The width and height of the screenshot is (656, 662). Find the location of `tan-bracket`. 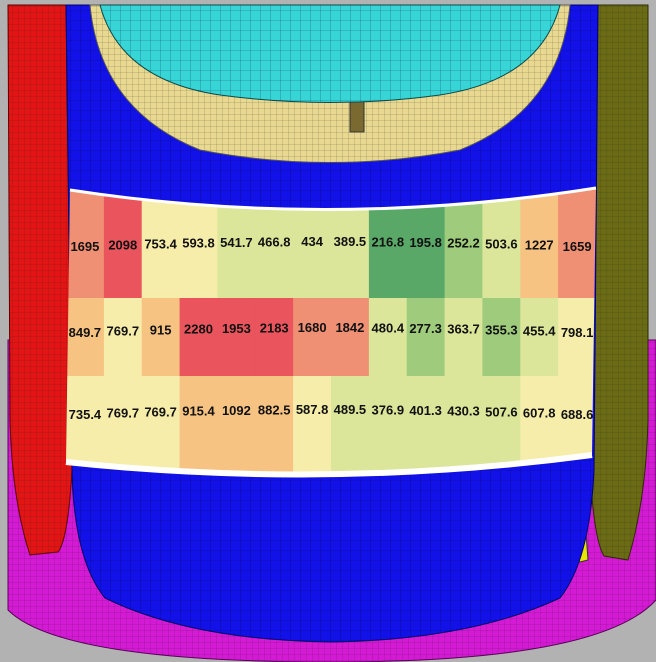

tan-bracket is located at coordinates (357, 116).